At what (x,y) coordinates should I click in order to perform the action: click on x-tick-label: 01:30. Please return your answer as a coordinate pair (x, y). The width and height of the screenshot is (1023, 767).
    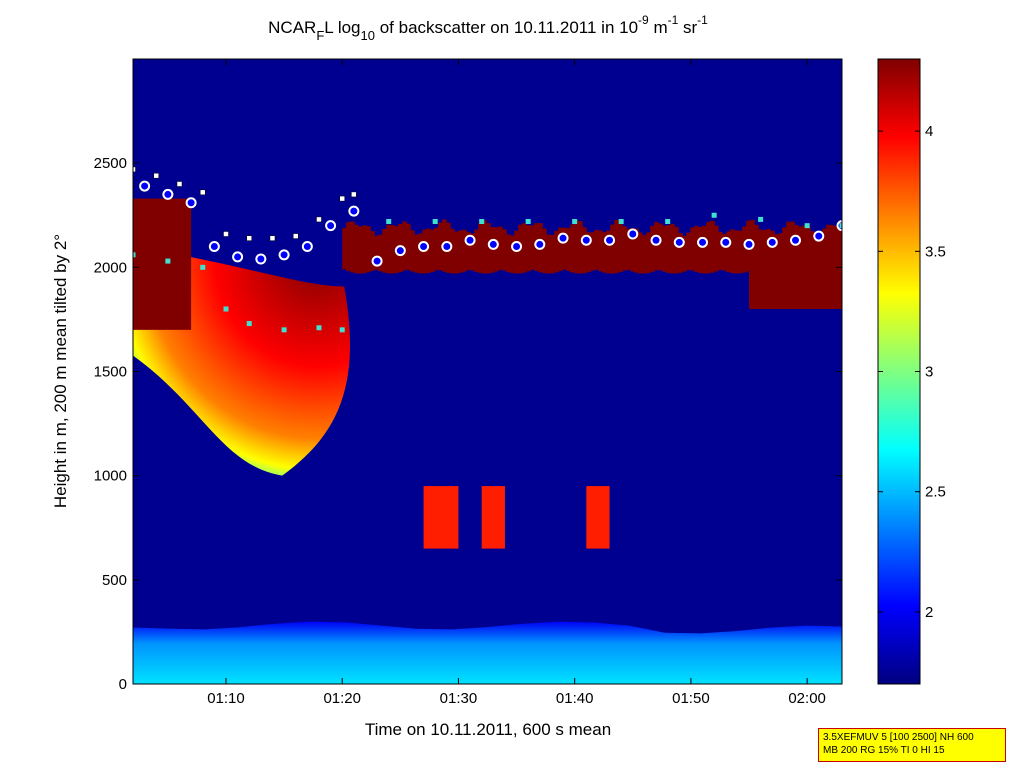
    Looking at the image, I should click on (459, 698).